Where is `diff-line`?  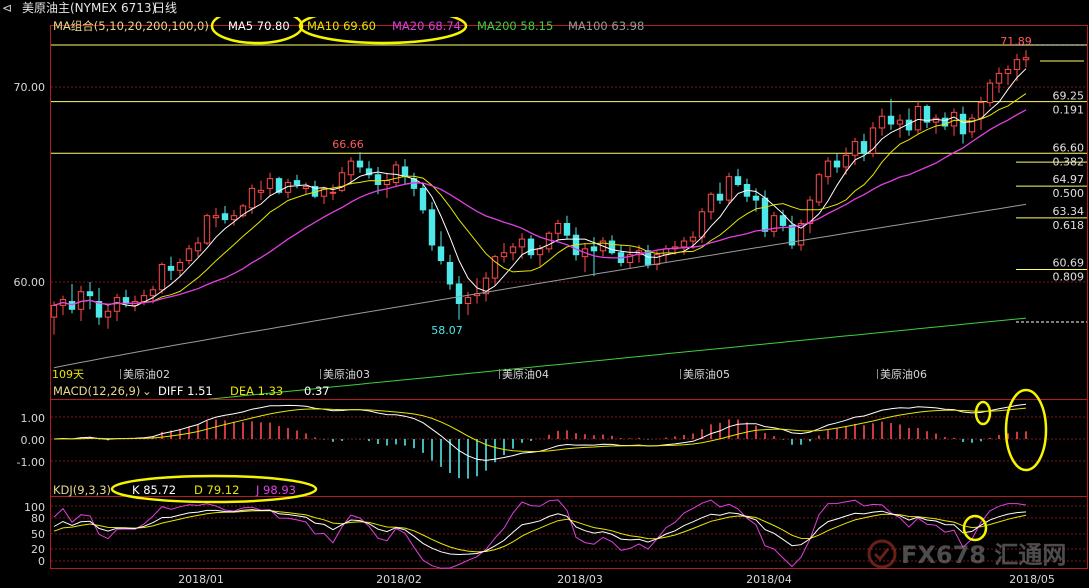 diff-line is located at coordinates (540, 432).